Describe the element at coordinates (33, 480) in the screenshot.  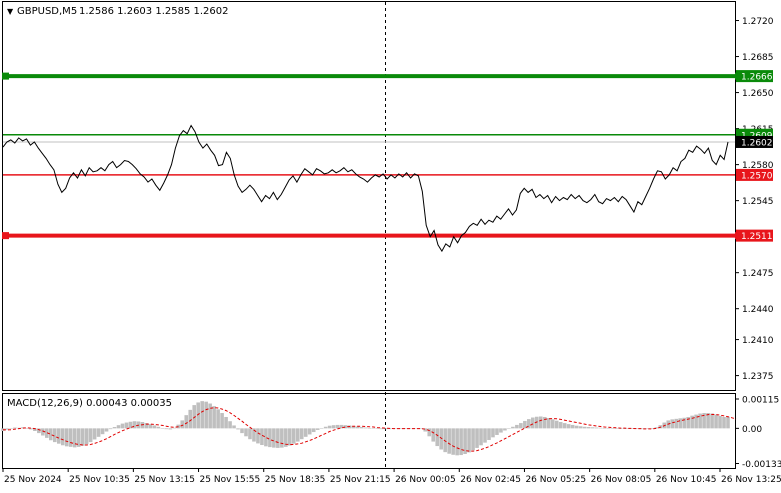
I see `time-tick-label: 25 Nov 2024` at that location.